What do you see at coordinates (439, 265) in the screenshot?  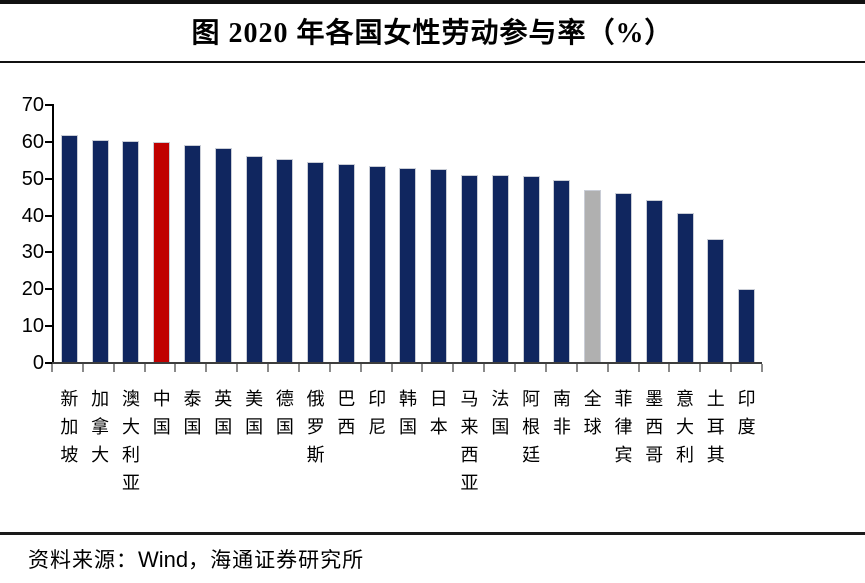 I see `bar-日本` at bounding box center [439, 265].